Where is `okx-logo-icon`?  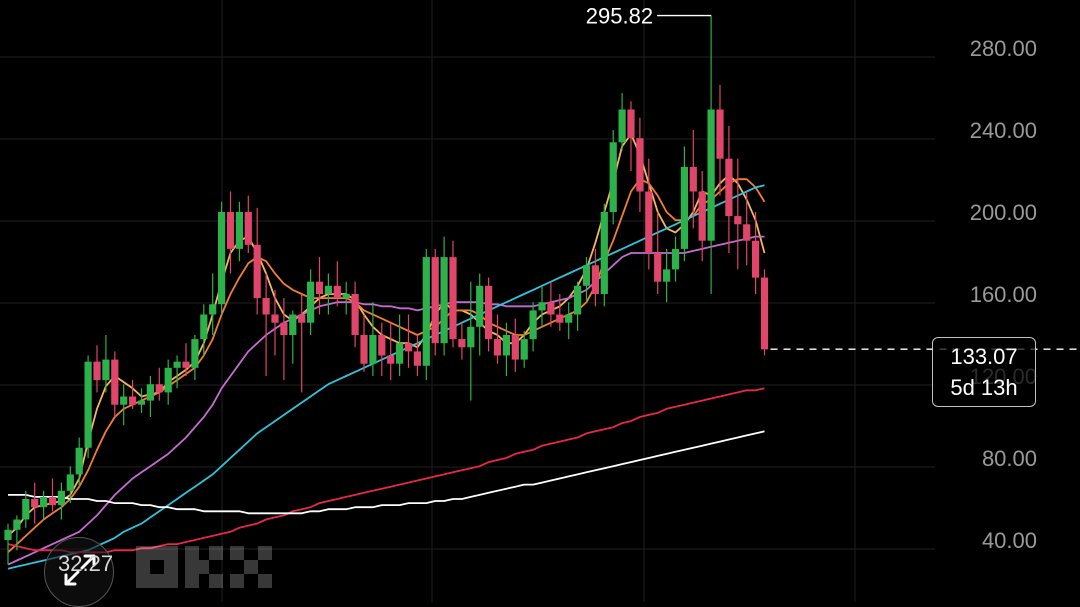 okx-logo-icon is located at coordinates (204, 567).